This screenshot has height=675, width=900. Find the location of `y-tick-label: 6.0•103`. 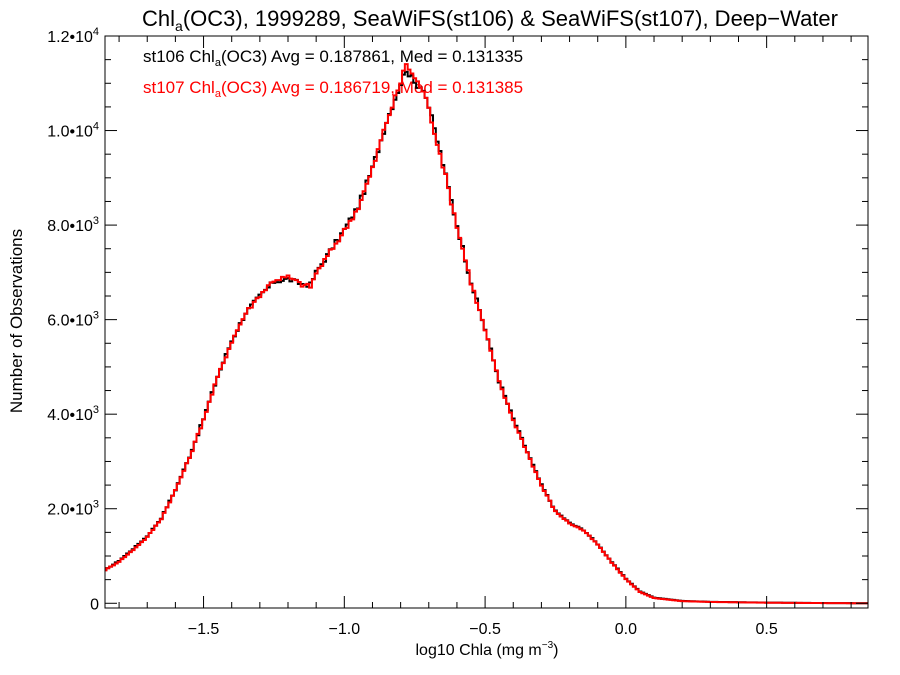

y-tick-label: 6.0•103 is located at coordinates (73, 320).